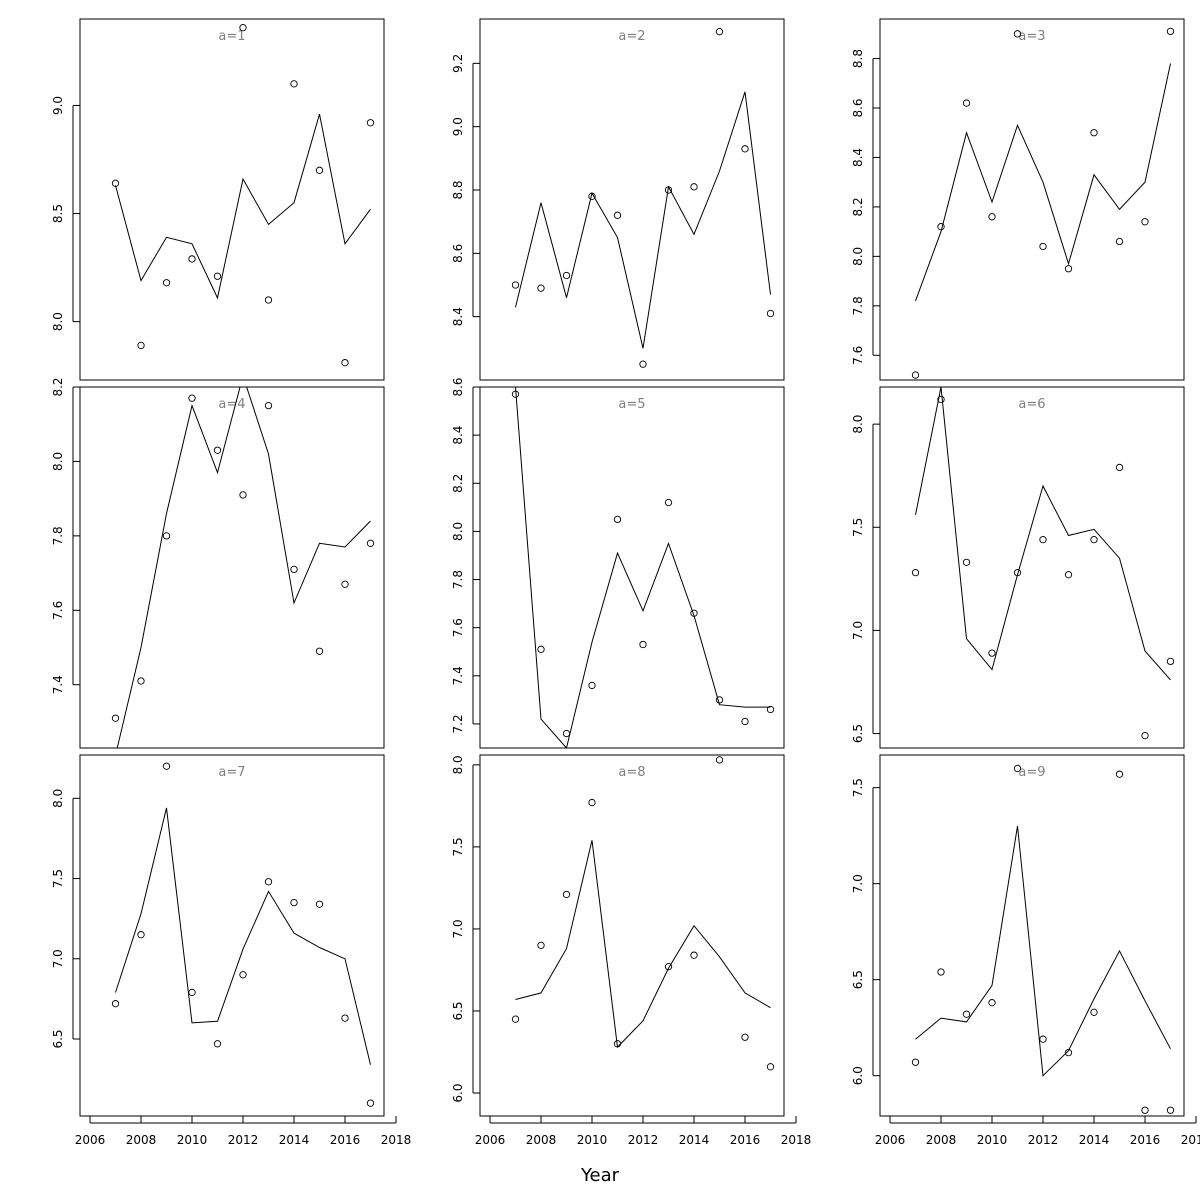 The width and height of the screenshot is (1200, 1200). What do you see at coordinates (231, 772) in the screenshot?
I see `panel-title: a=7` at bounding box center [231, 772].